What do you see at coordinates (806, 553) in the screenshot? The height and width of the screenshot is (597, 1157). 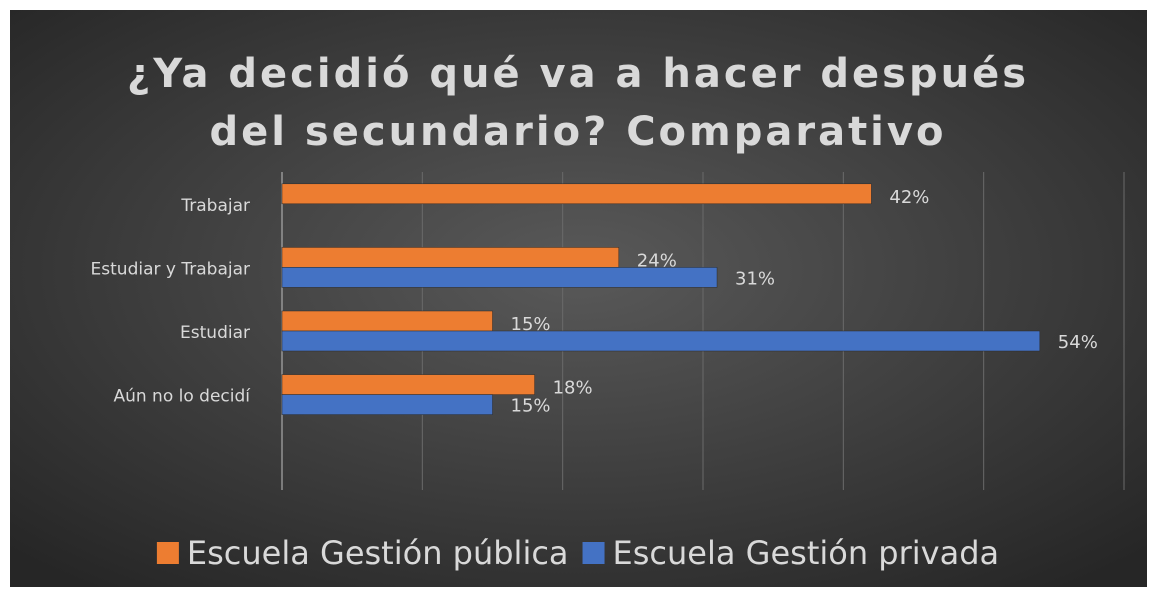 I see `legend-label: Escuela Gestión privada` at bounding box center [806, 553].